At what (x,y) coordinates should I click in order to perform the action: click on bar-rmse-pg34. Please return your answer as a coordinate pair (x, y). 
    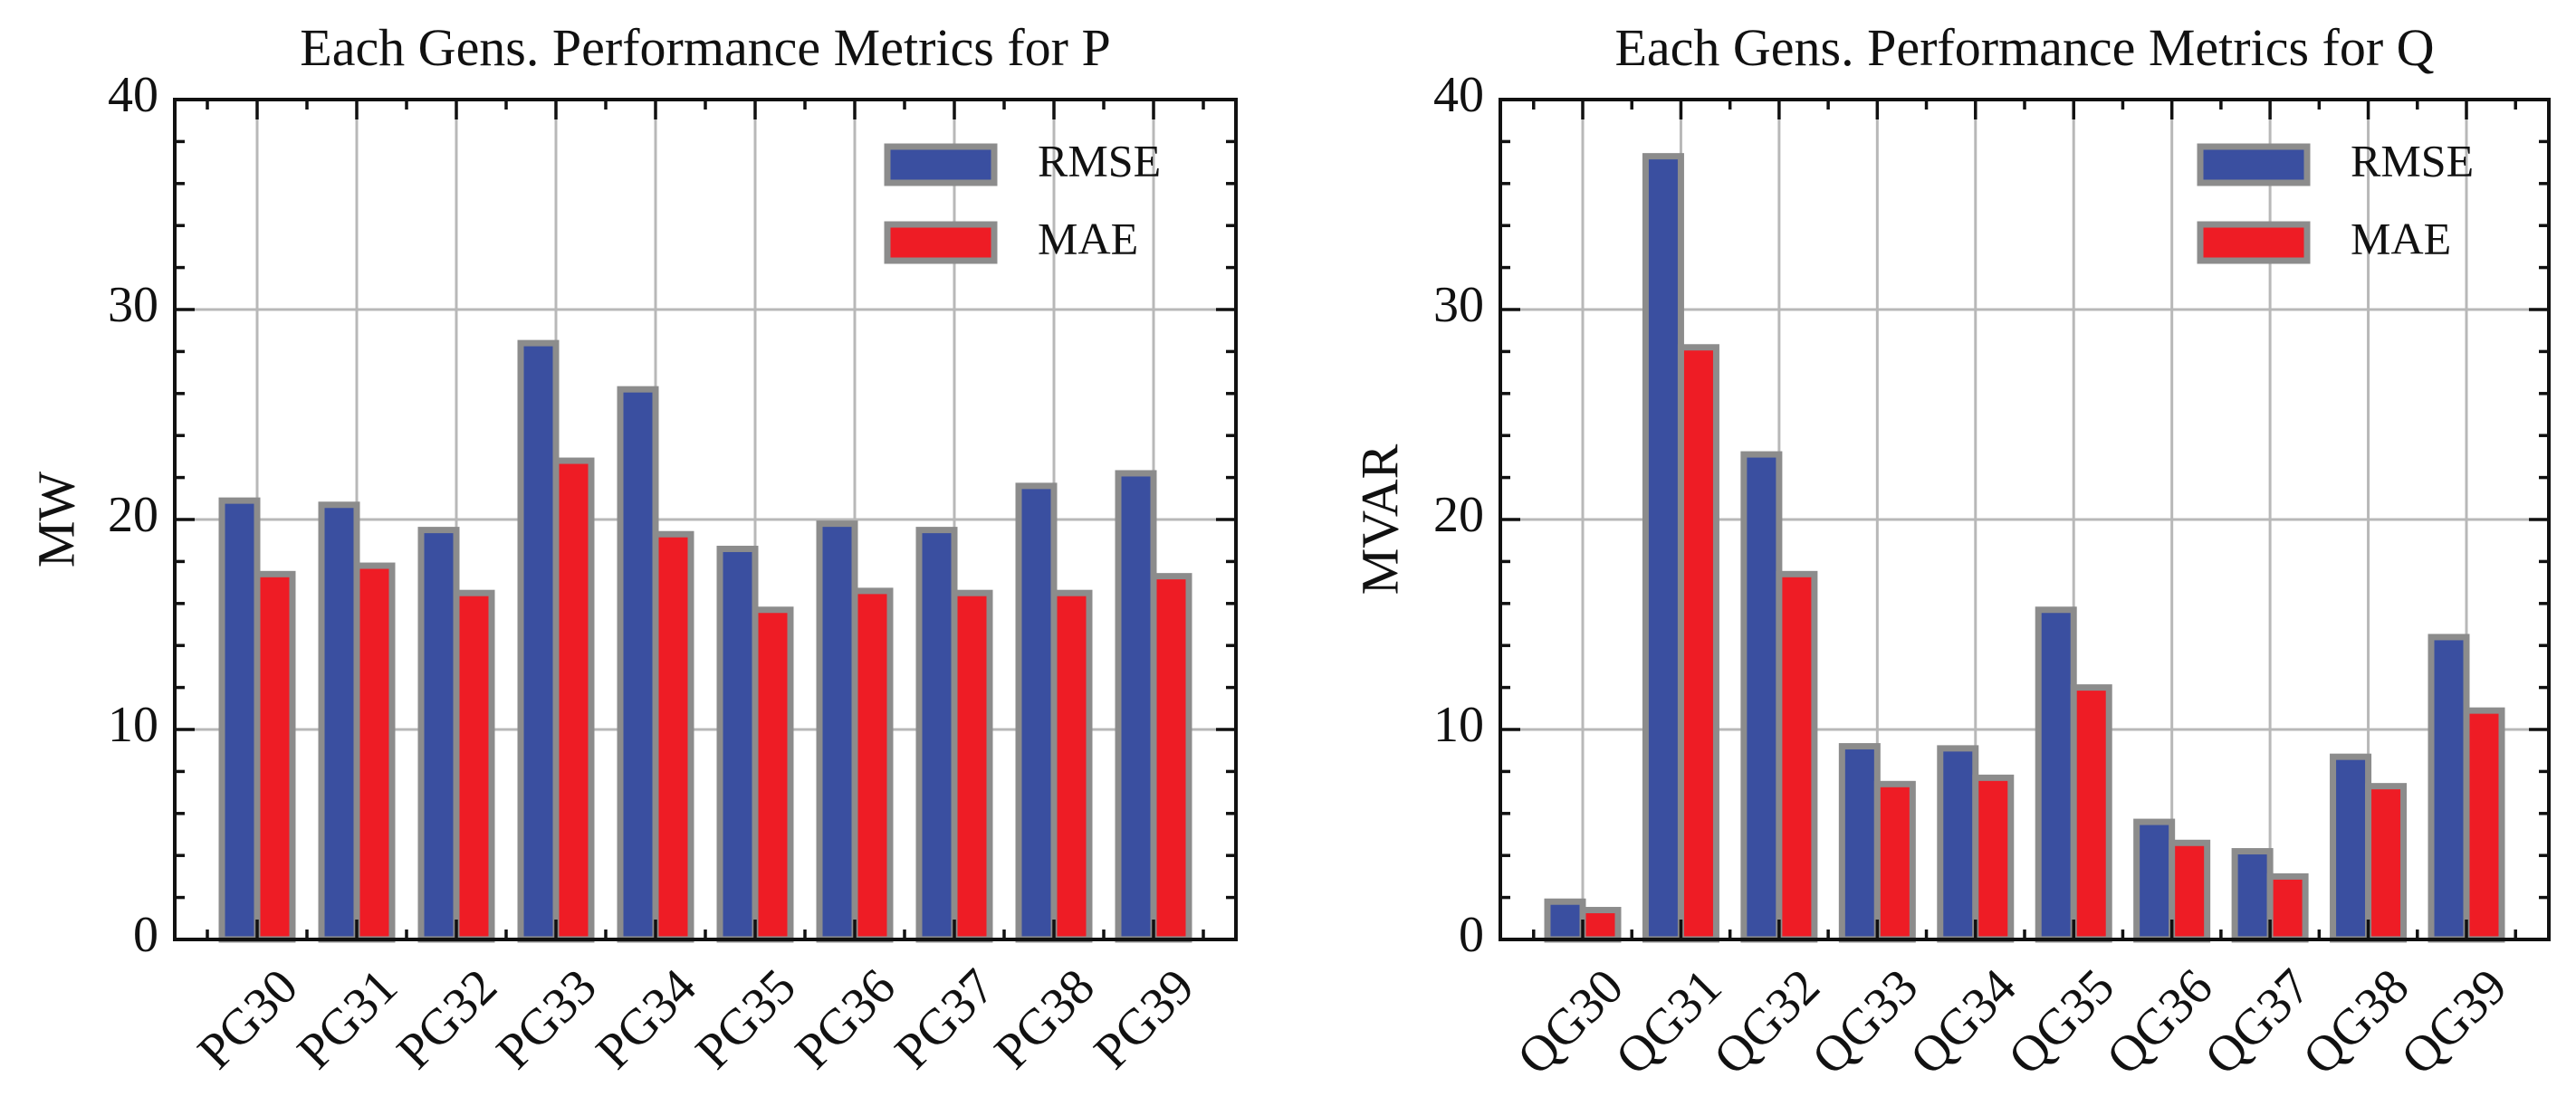
    Looking at the image, I should click on (638, 664).